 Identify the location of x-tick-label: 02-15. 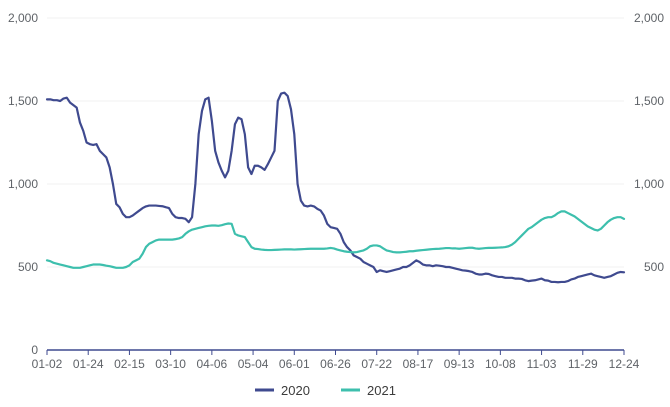
(129, 364).